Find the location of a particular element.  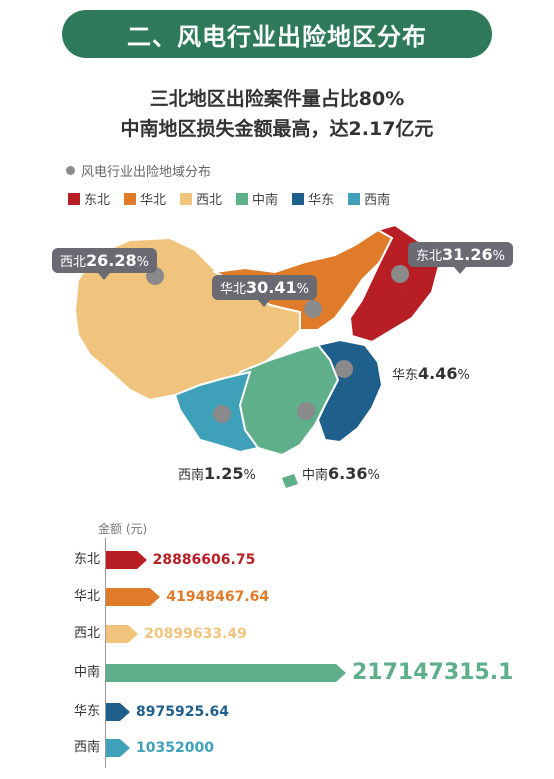

legend-item-dongbei: 东北 is located at coordinates (89, 198).